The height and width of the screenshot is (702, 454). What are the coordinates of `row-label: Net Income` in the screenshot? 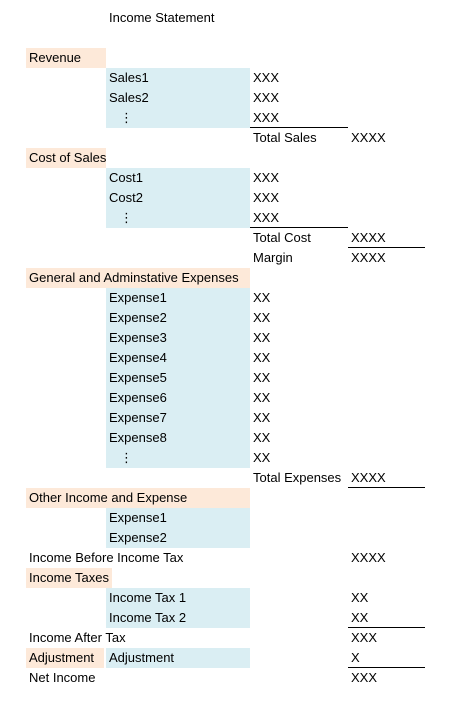 It's located at (62, 677).